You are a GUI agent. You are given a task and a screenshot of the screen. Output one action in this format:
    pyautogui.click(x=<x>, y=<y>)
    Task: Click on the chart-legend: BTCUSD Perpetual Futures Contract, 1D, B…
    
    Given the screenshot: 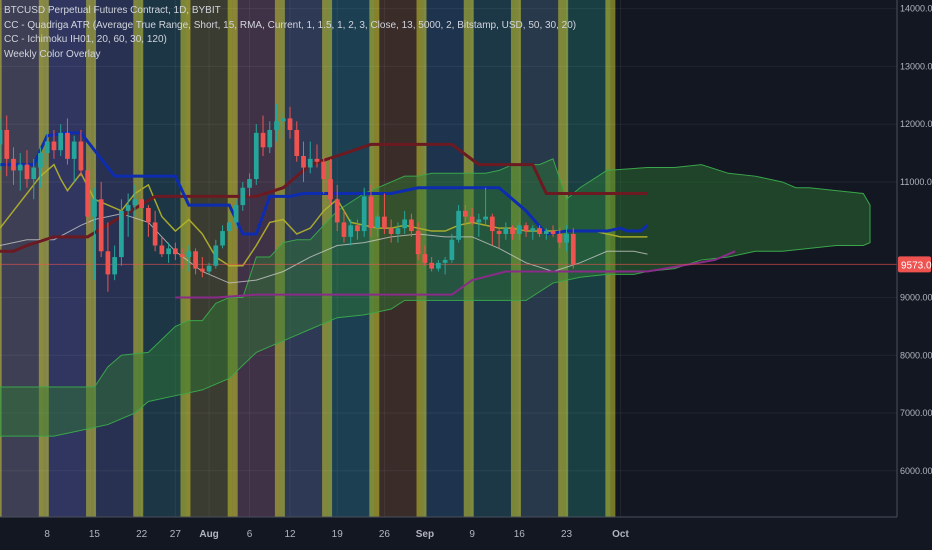 What is the action you would take?
    pyautogui.click(x=290, y=33)
    